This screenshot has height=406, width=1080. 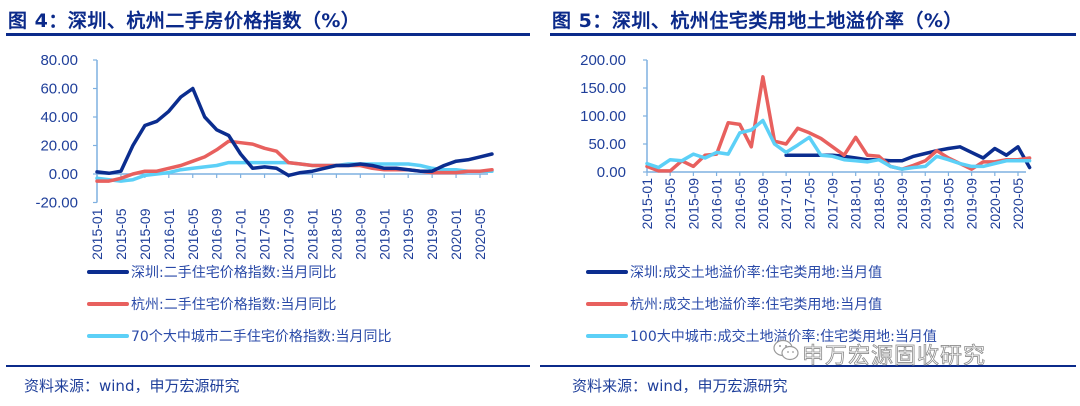 I want to click on figure-4-source: 资料来源：wind，申万宏源研究, so click(x=132, y=386).